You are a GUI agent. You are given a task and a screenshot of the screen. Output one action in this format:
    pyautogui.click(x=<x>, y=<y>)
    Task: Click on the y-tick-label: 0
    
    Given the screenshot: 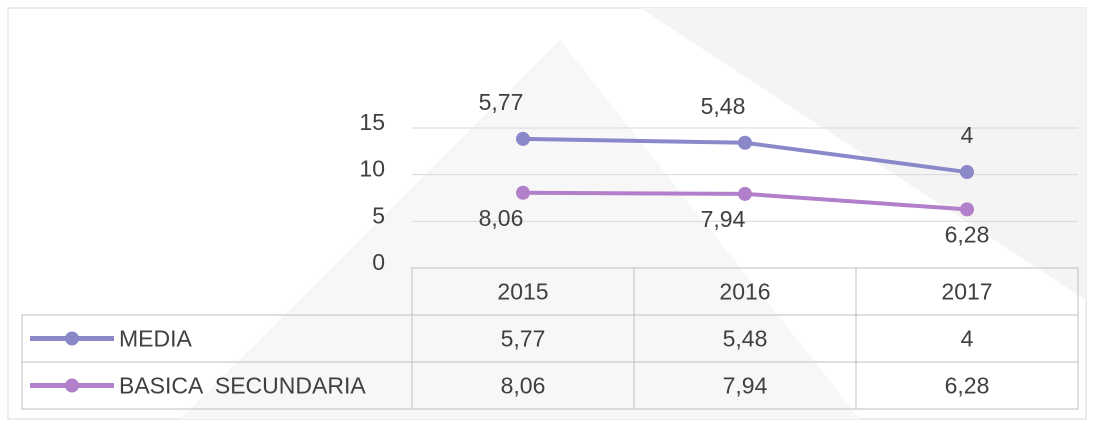 What is the action you would take?
    pyautogui.click(x=378, y=262)
    